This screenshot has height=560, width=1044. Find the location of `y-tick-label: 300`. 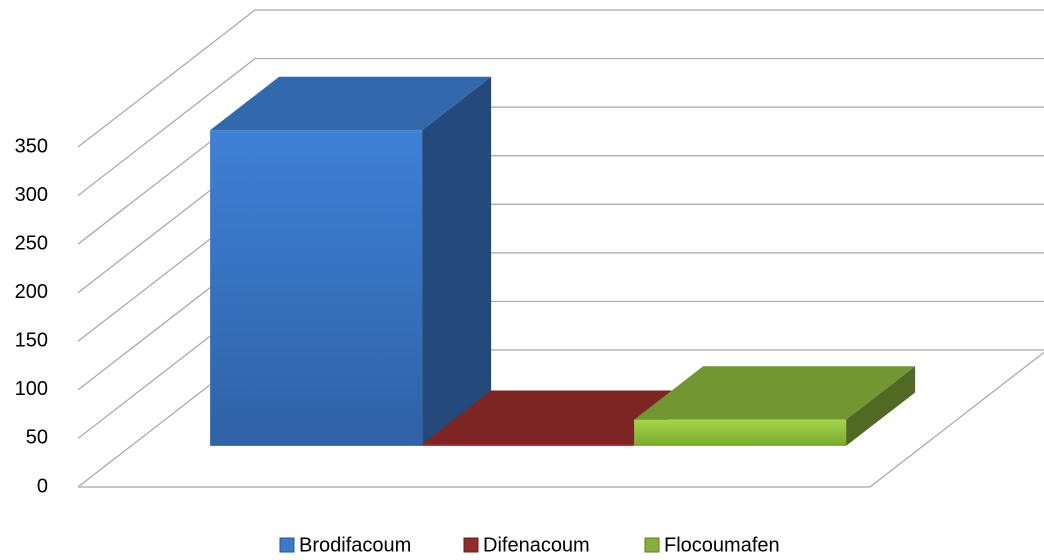

y-tick-label: 300 is located at coordinates (31, 195).